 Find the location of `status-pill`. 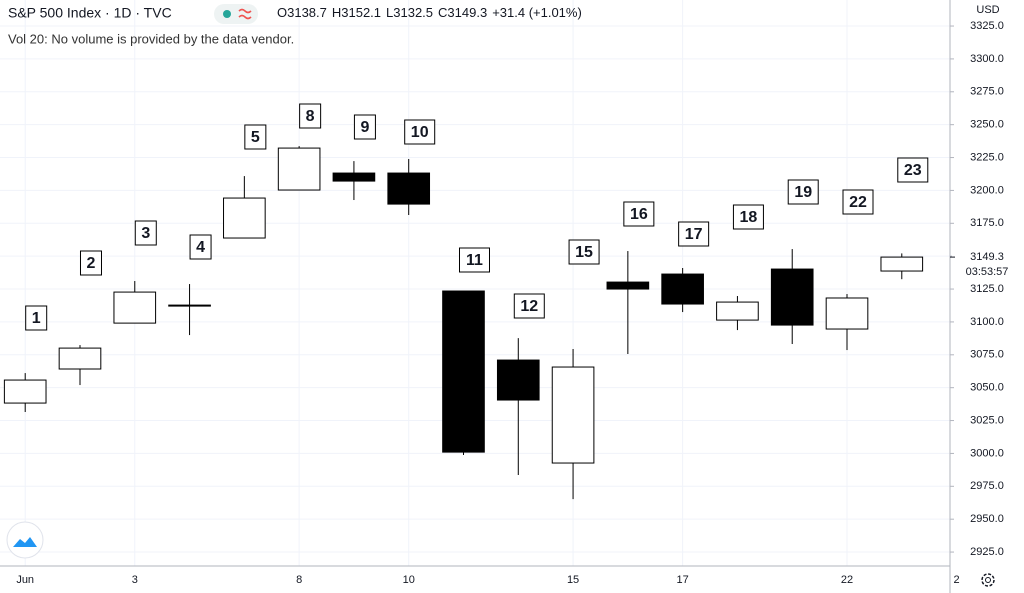

status-pill is located at coordinates (236, 14).